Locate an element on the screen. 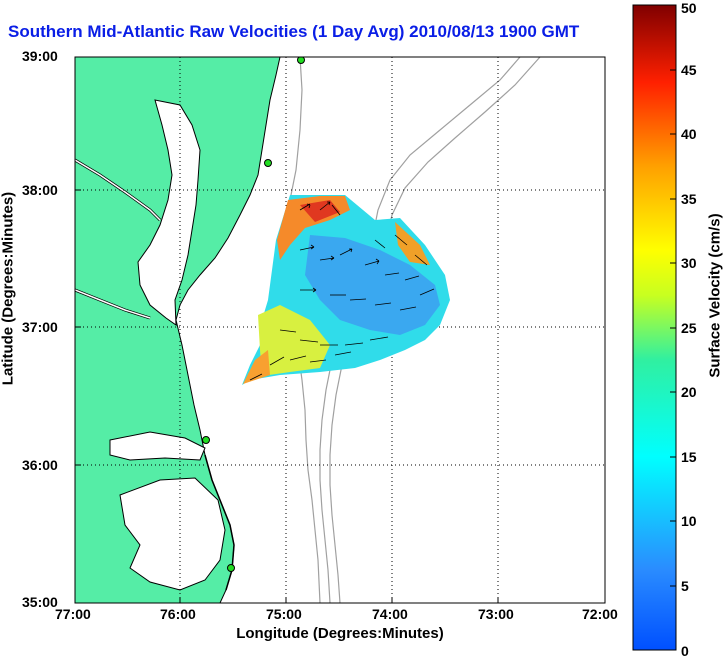  colorbar-tick-label: 0 is located at coordinates (685, 651).